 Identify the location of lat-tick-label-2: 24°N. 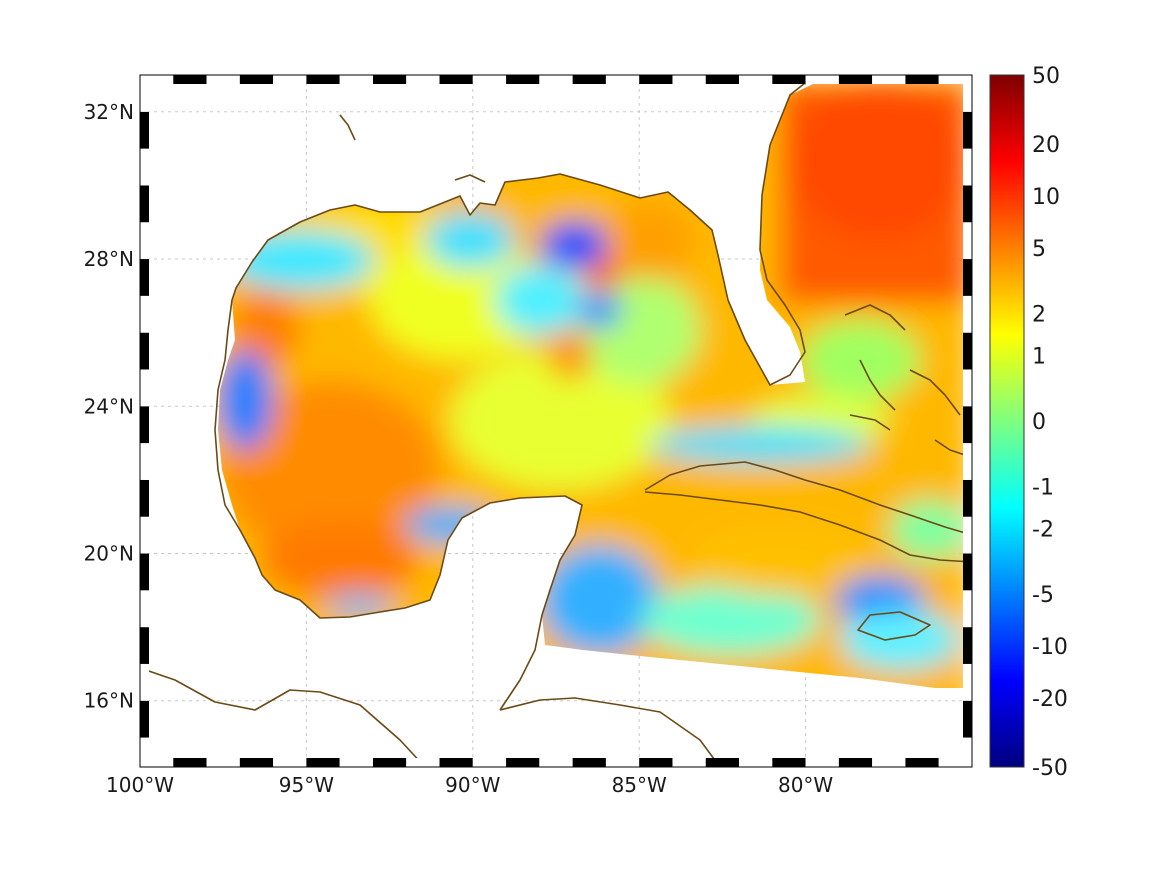
(109, 406).